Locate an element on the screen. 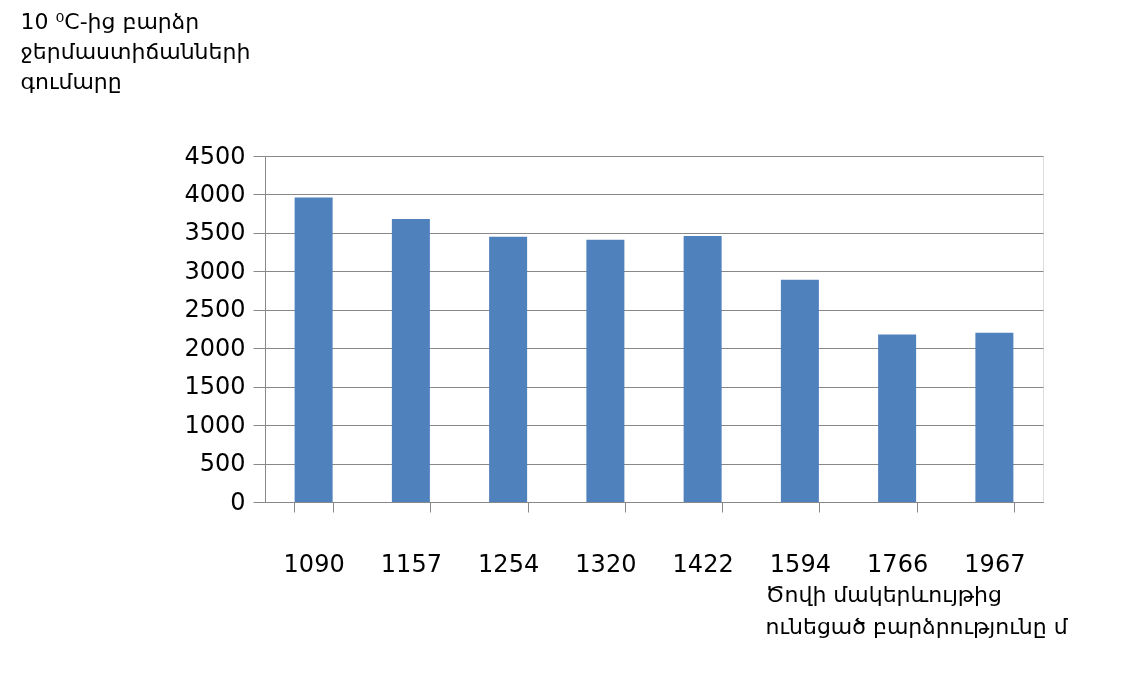 This screenshot has height=682, width=1144. x-tick-label: 1157 is located at coordinates (411, 563).